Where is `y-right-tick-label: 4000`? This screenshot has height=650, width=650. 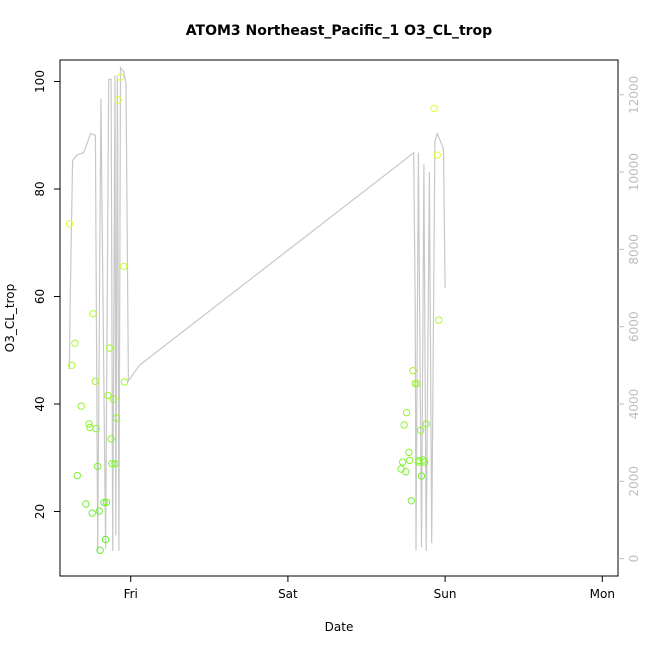
y-right-tick-label: 4000 is located at coordinates (634, 404).